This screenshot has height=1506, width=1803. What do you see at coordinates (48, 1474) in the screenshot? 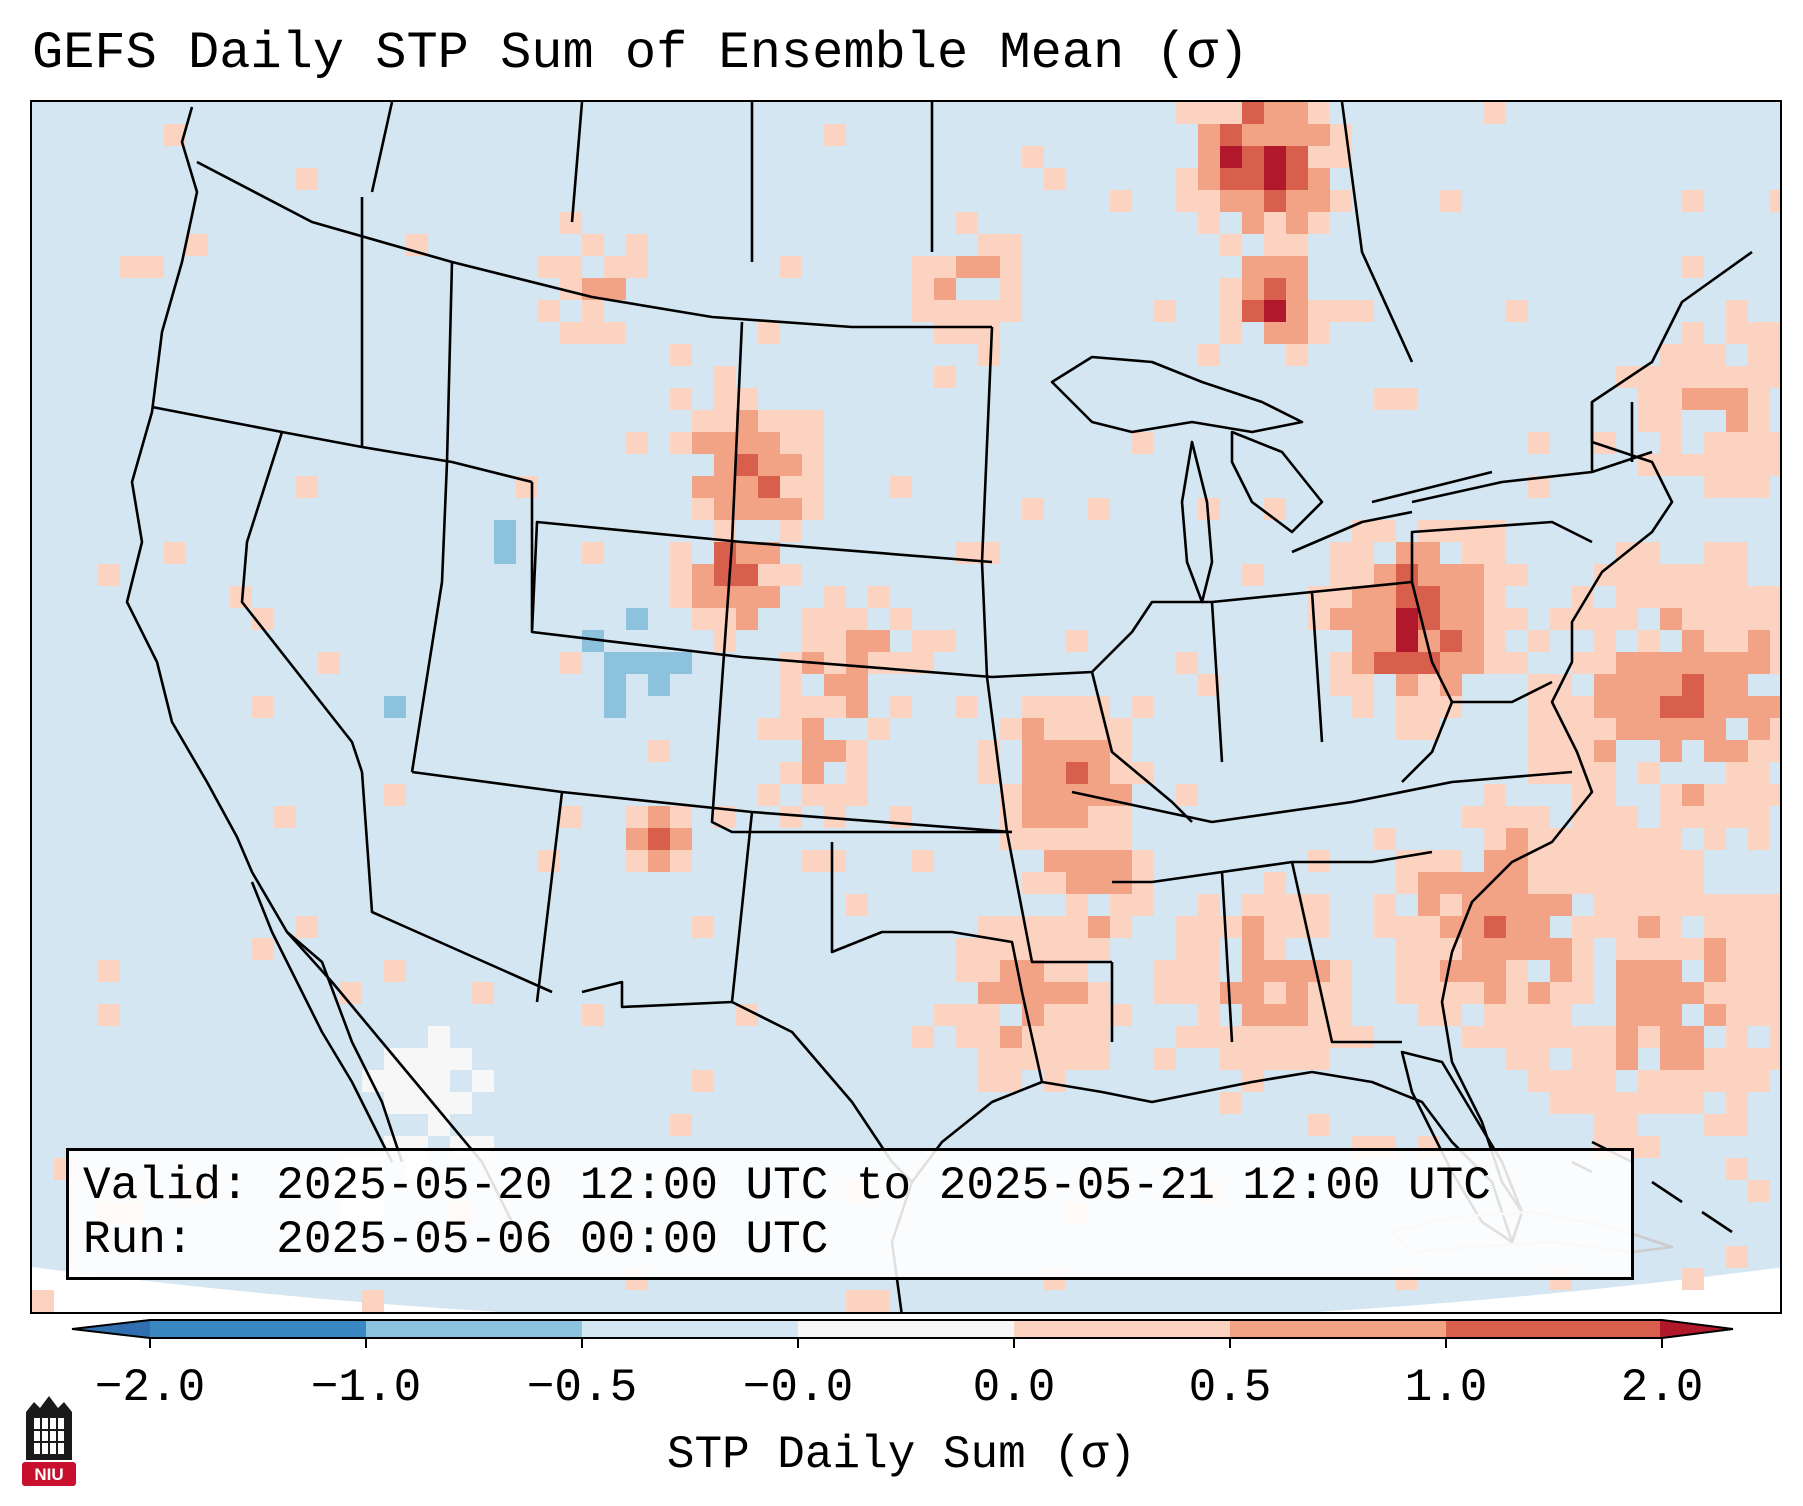
I see `logo-text: NIU` at bounding box center [48, 1474].